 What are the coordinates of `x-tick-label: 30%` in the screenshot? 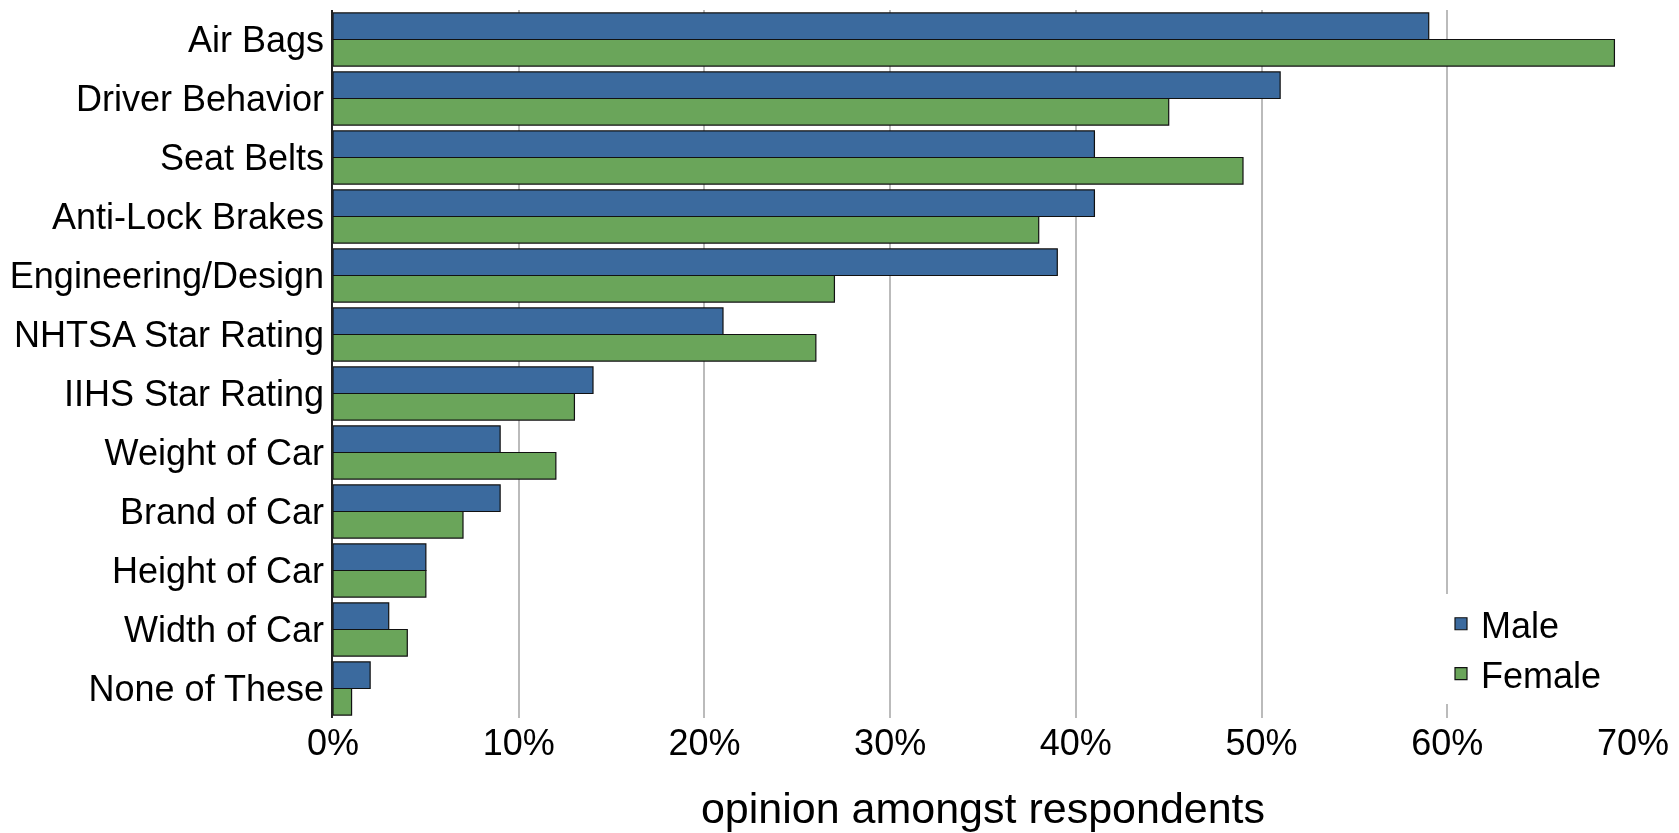 It's located at (890, 742).